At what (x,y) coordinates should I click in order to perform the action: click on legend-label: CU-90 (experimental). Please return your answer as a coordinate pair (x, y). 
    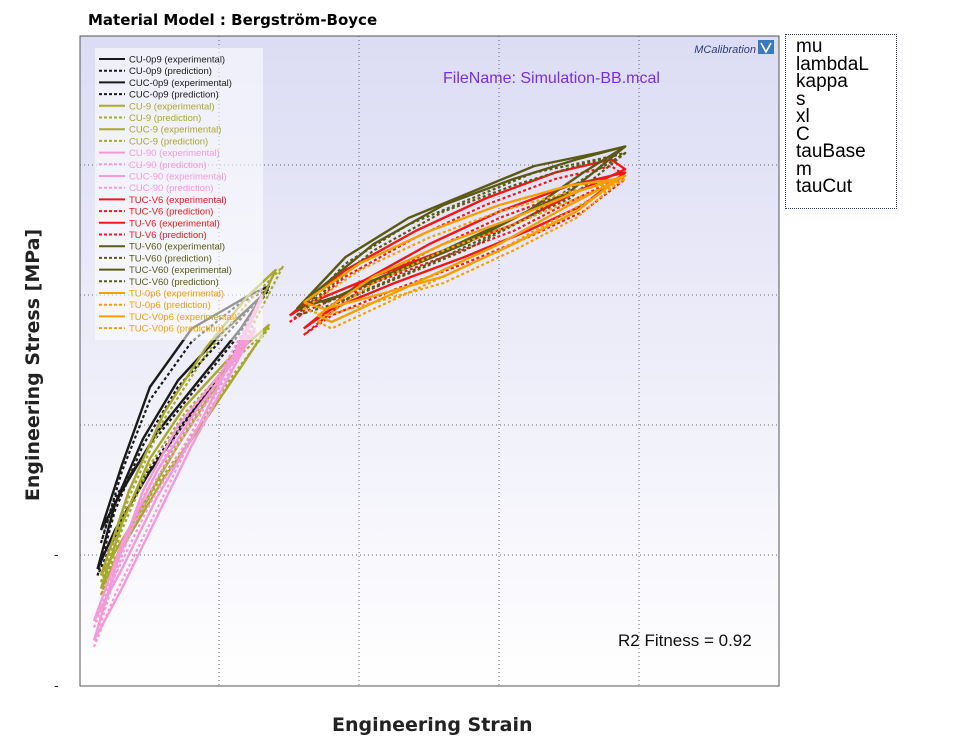
    Looking at the image, I should click on (174, 153).